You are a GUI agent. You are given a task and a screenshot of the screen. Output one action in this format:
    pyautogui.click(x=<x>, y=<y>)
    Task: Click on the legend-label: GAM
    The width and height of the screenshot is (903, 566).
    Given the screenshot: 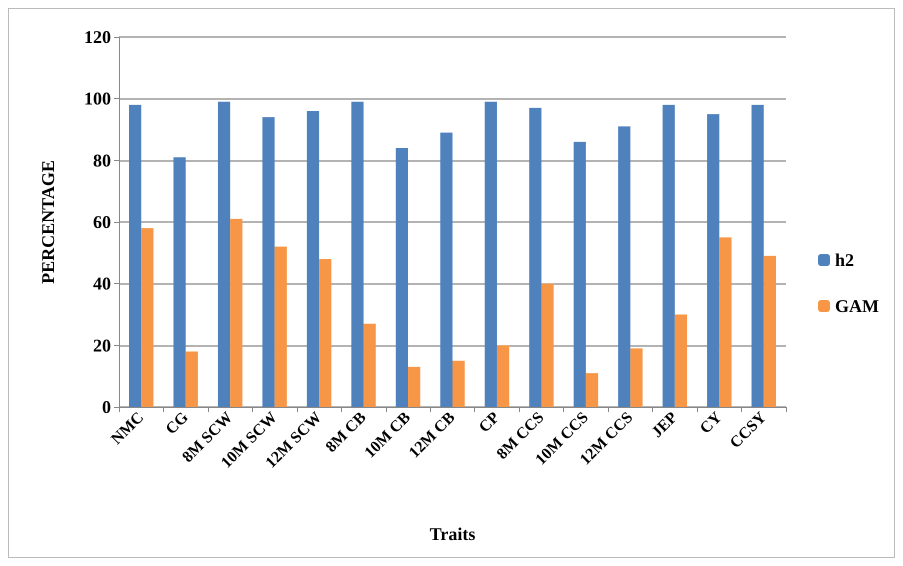 What is the action you would take?
    pyautogui.click(x=857, y=306)
    